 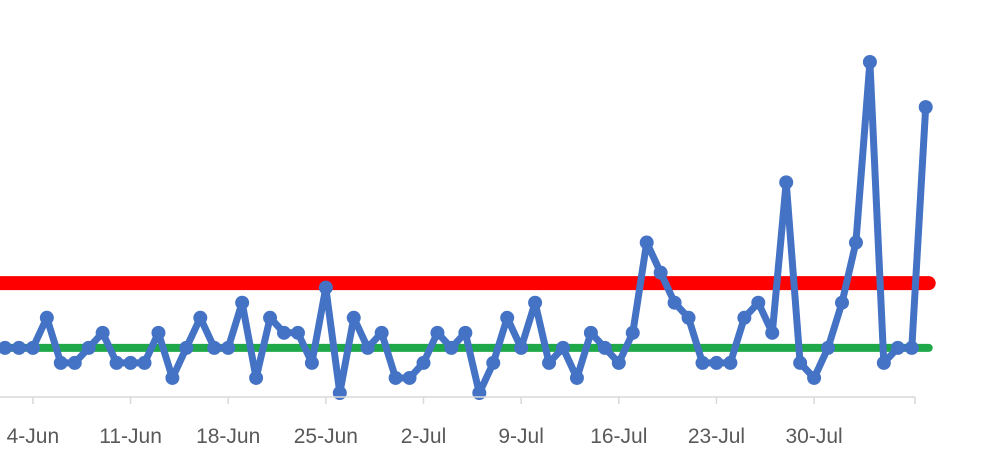 I want to click on x-tick-label: 18-Jun, so click(x=228, y=436).